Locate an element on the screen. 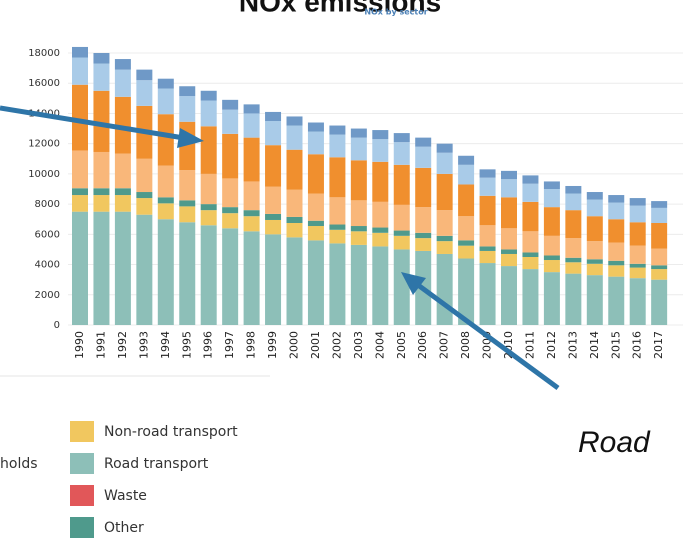  x-tick-label: 2004 is located at coordinates (379, 345).